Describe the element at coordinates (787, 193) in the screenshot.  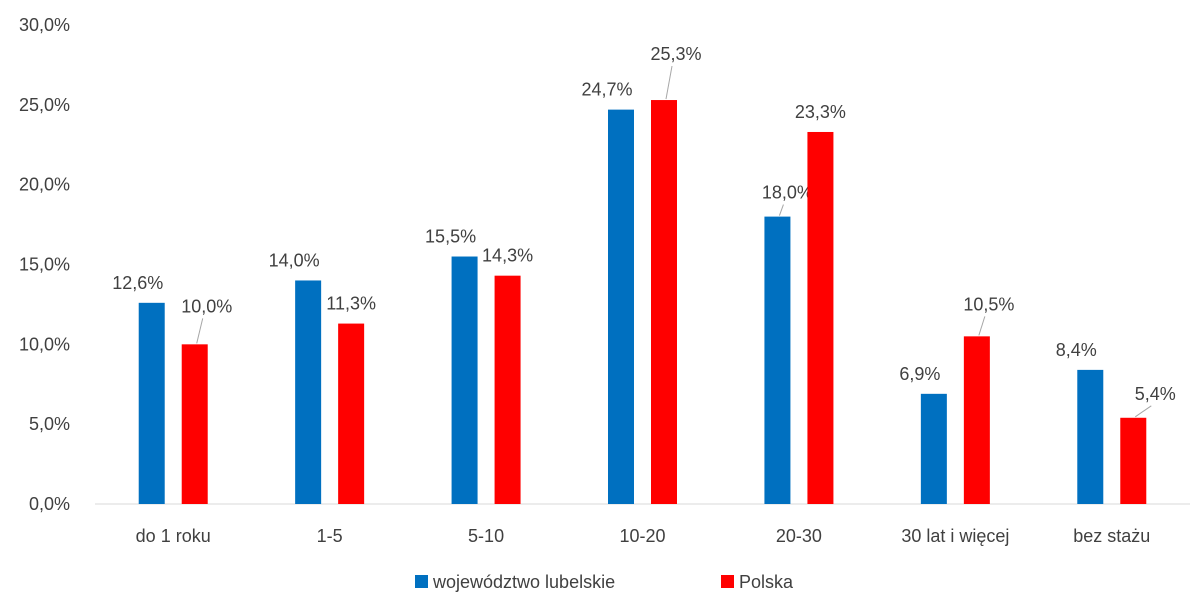
I see `data-label: 18,0%` at that location.